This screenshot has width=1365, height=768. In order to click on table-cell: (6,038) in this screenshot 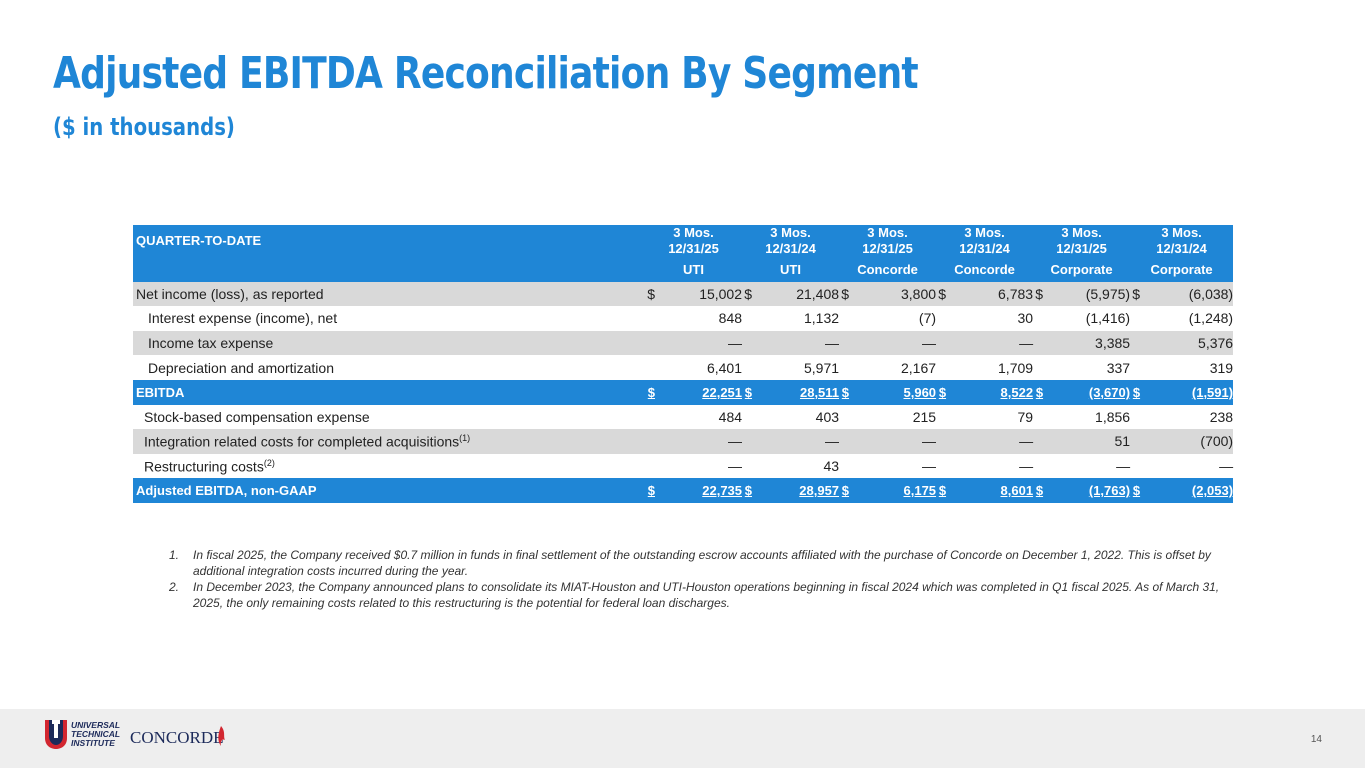, I will do `click(1187, 294)`.